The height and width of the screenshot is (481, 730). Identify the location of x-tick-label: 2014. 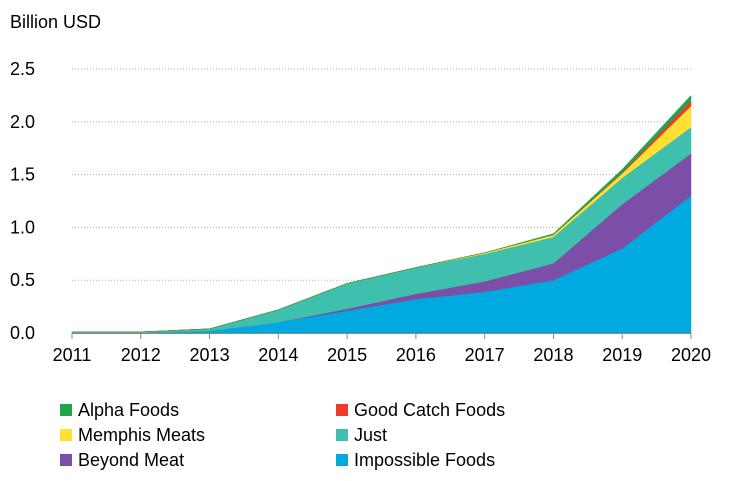
(278, 355).